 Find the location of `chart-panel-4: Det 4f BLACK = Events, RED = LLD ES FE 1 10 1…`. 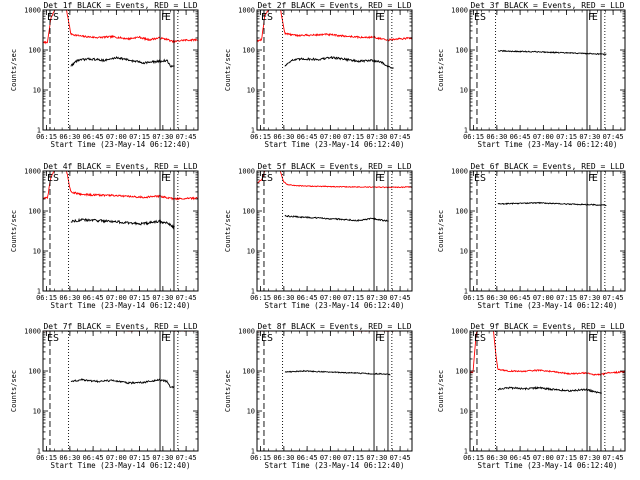

chart-panel-4: Det 4f BLACK = Events, RED = LLD ES FE 1 10 1… is located at coordinates (104, 236).